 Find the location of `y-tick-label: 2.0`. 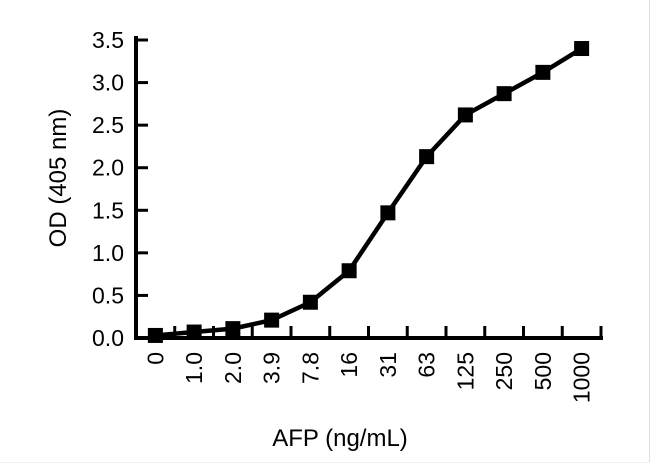

y-tick-label: 2.0 is located at coordinates (108, 168).